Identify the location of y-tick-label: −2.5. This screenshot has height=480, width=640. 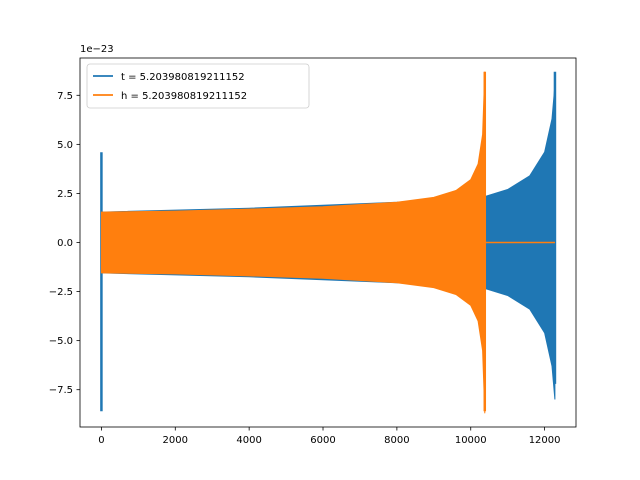
(61, 292).